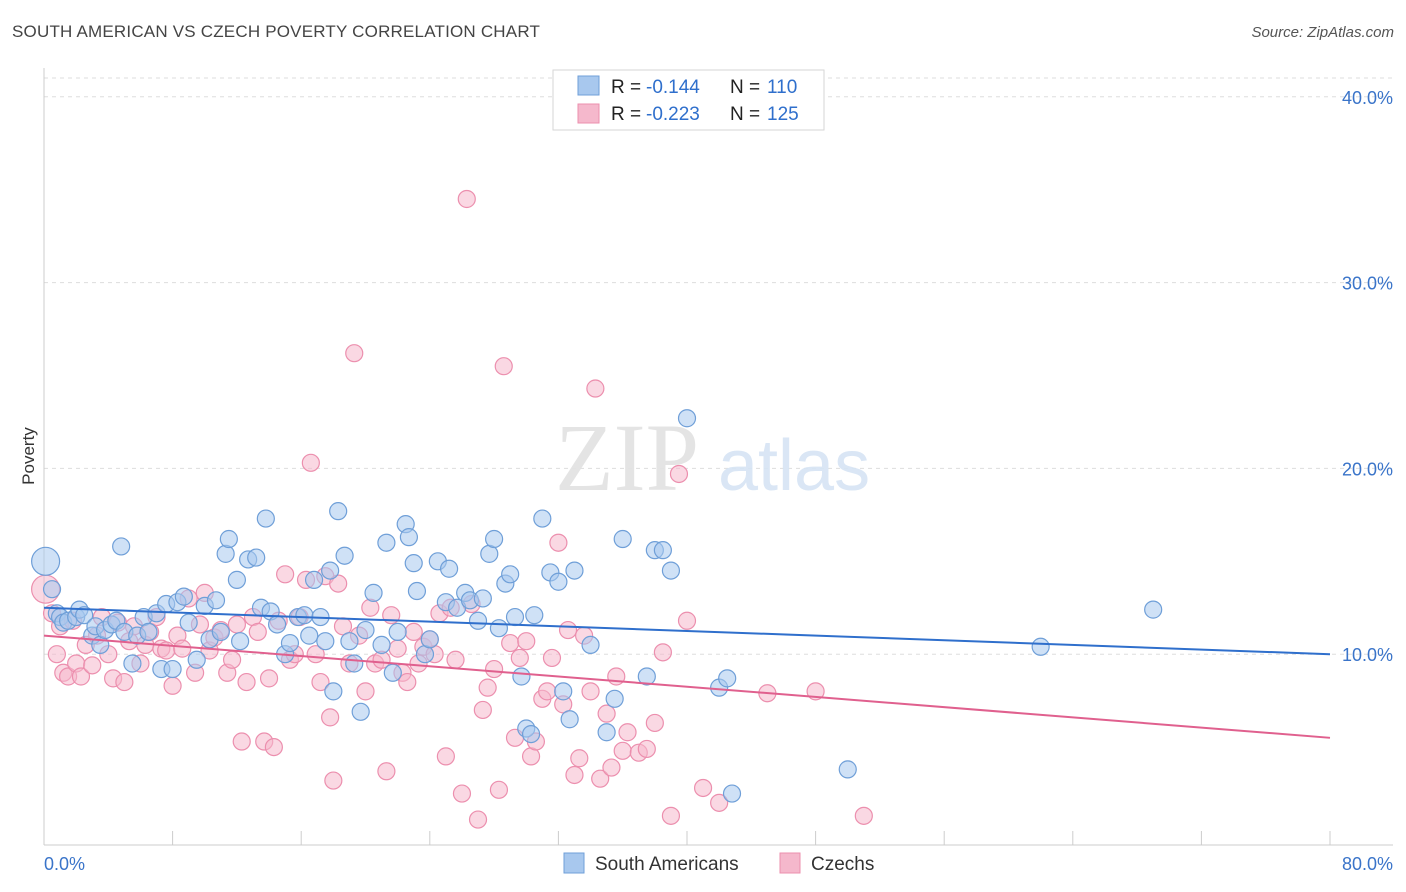  I want to click on watermark-atlas: atlas, so click(794, 466).